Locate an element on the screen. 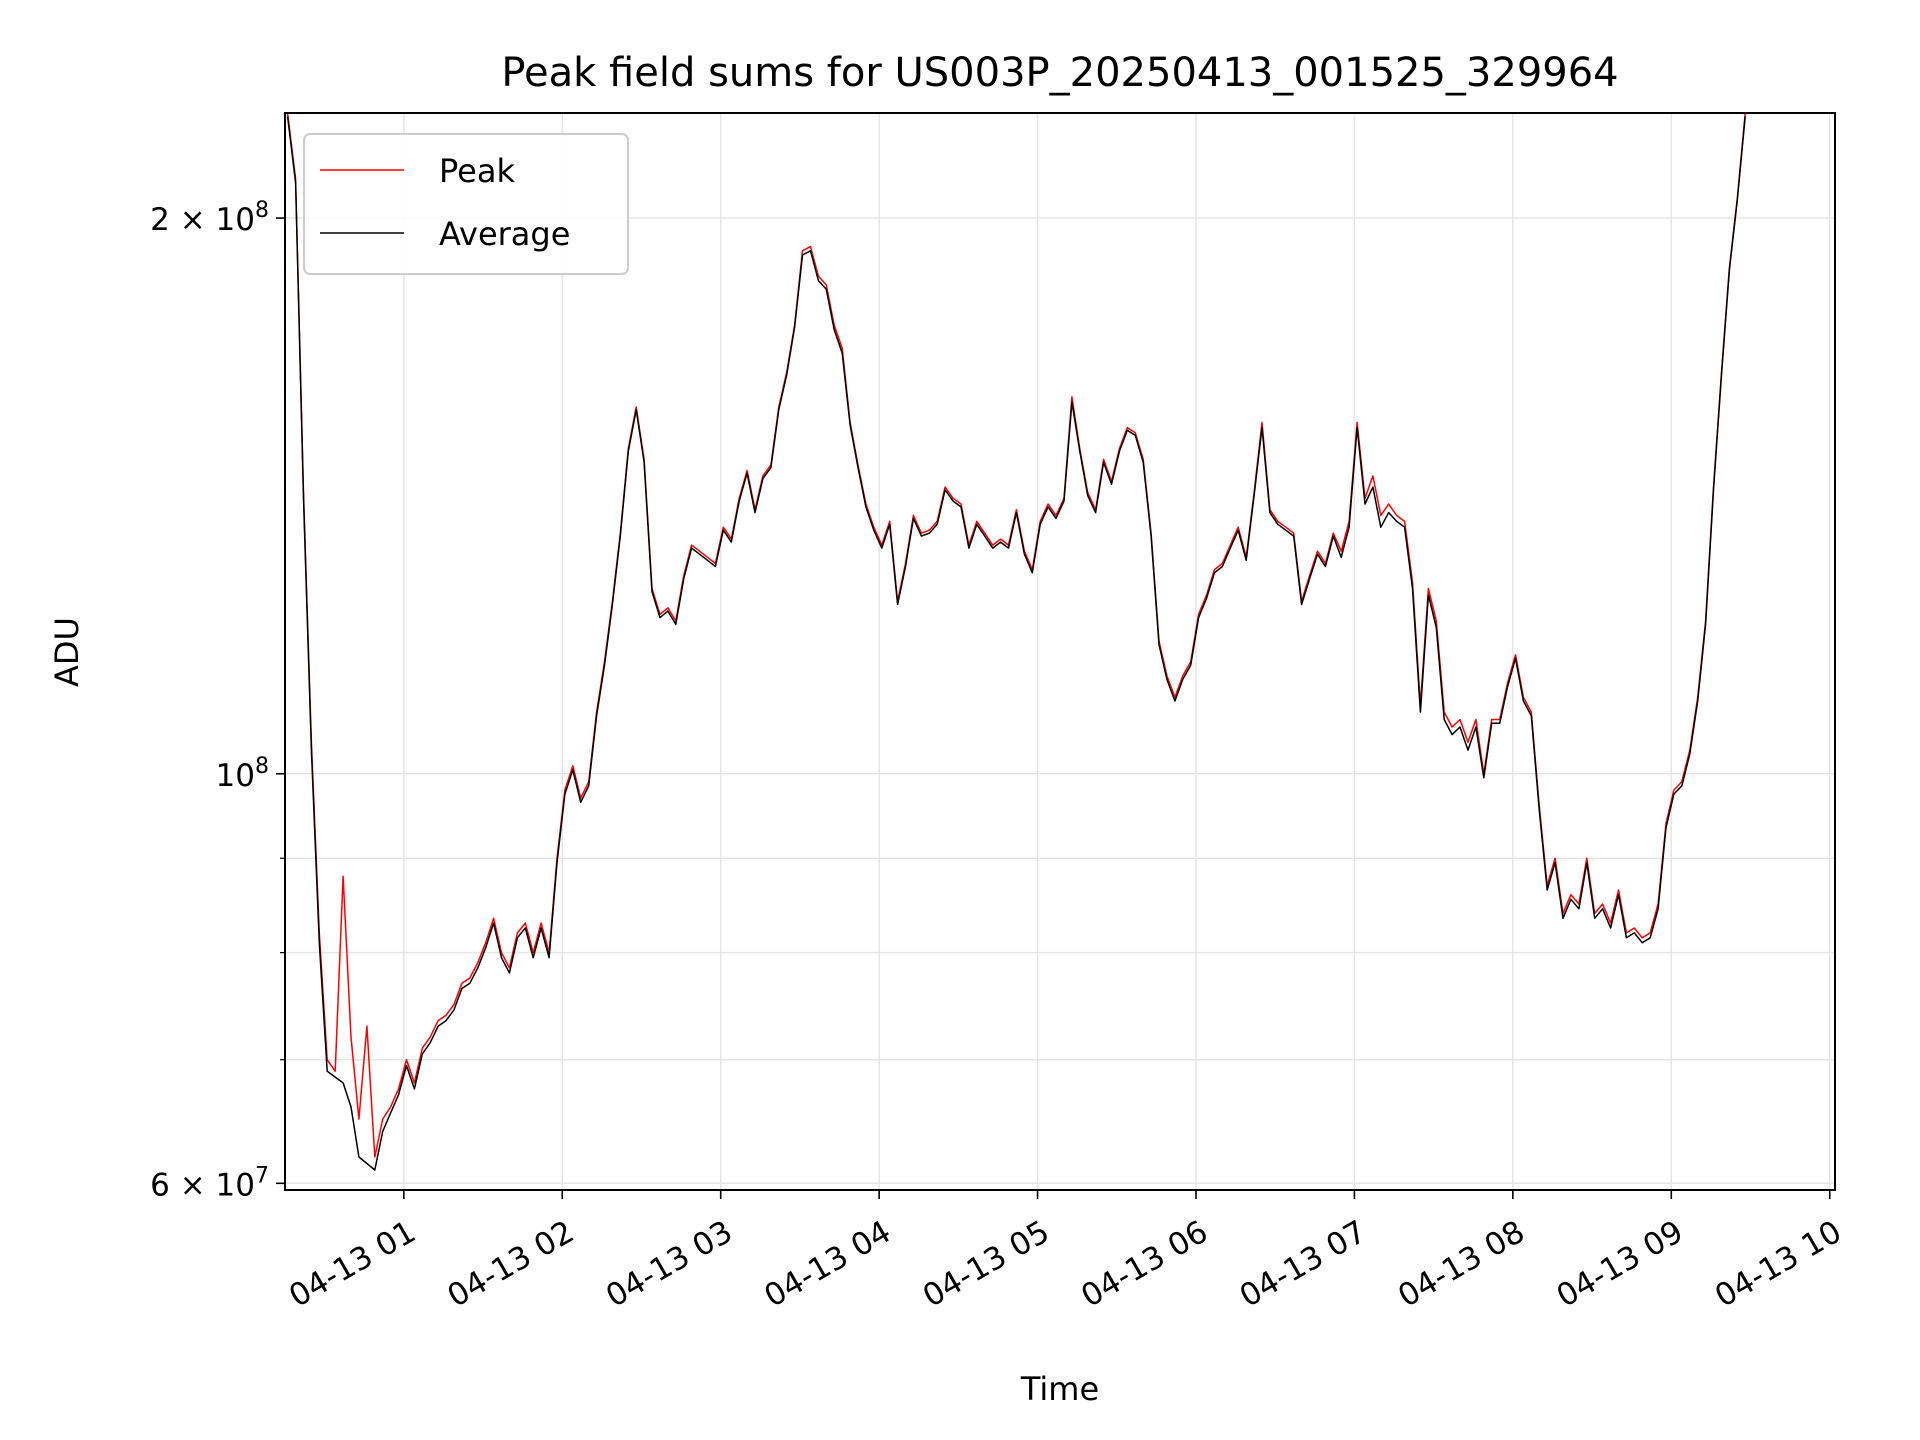  x-tick-label: 04-13 04 is located at coordinates (827, 1264).